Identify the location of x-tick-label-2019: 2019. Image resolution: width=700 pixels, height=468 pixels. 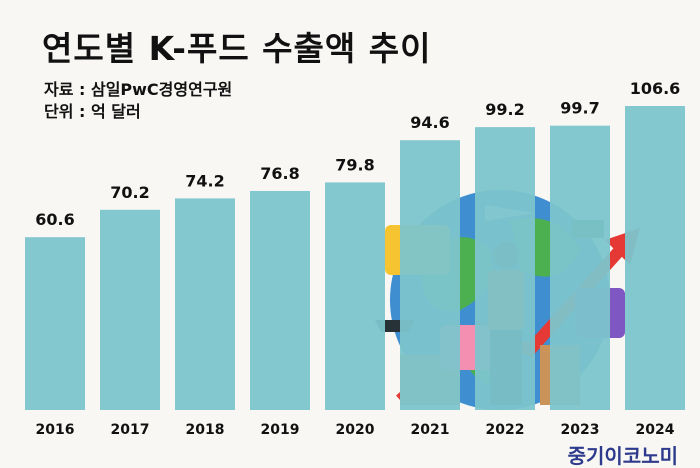
(280, 430).